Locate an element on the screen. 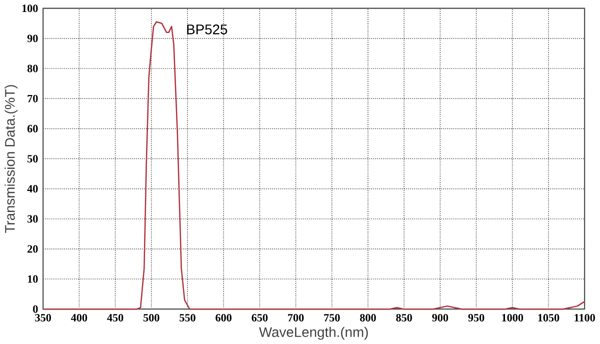  x-axis-title: WaveLength.(nm) is located at coordinates (313, 333).